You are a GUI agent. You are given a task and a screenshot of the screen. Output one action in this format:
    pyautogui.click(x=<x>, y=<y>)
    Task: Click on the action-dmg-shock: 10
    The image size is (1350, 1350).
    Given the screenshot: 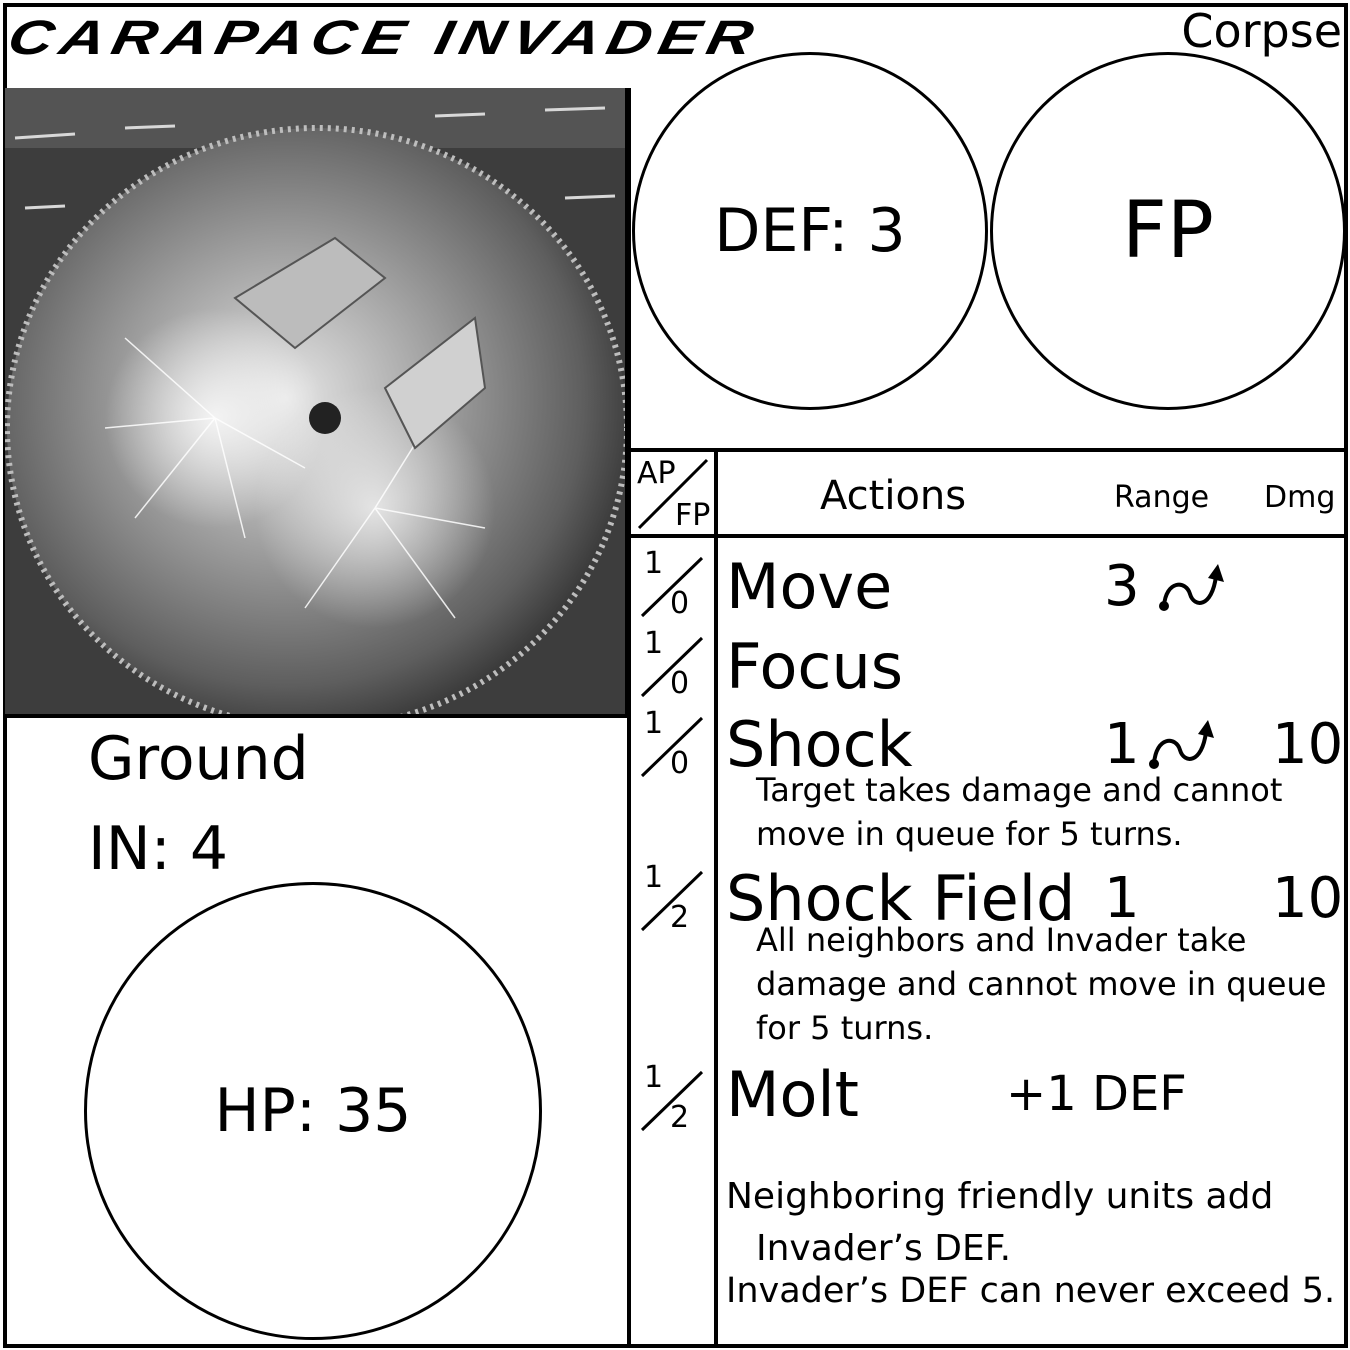 What is the action you would take?
    pyautogui.click(x=1308, y=744)
    